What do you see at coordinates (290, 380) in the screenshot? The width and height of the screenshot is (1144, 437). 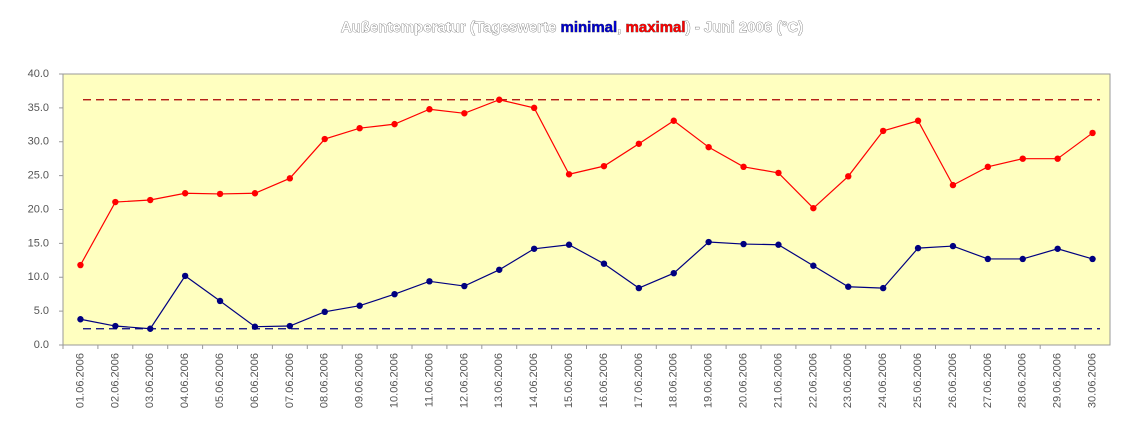 I see `x-tick-label: 07.06.2006` at bounding box center [290, 380].